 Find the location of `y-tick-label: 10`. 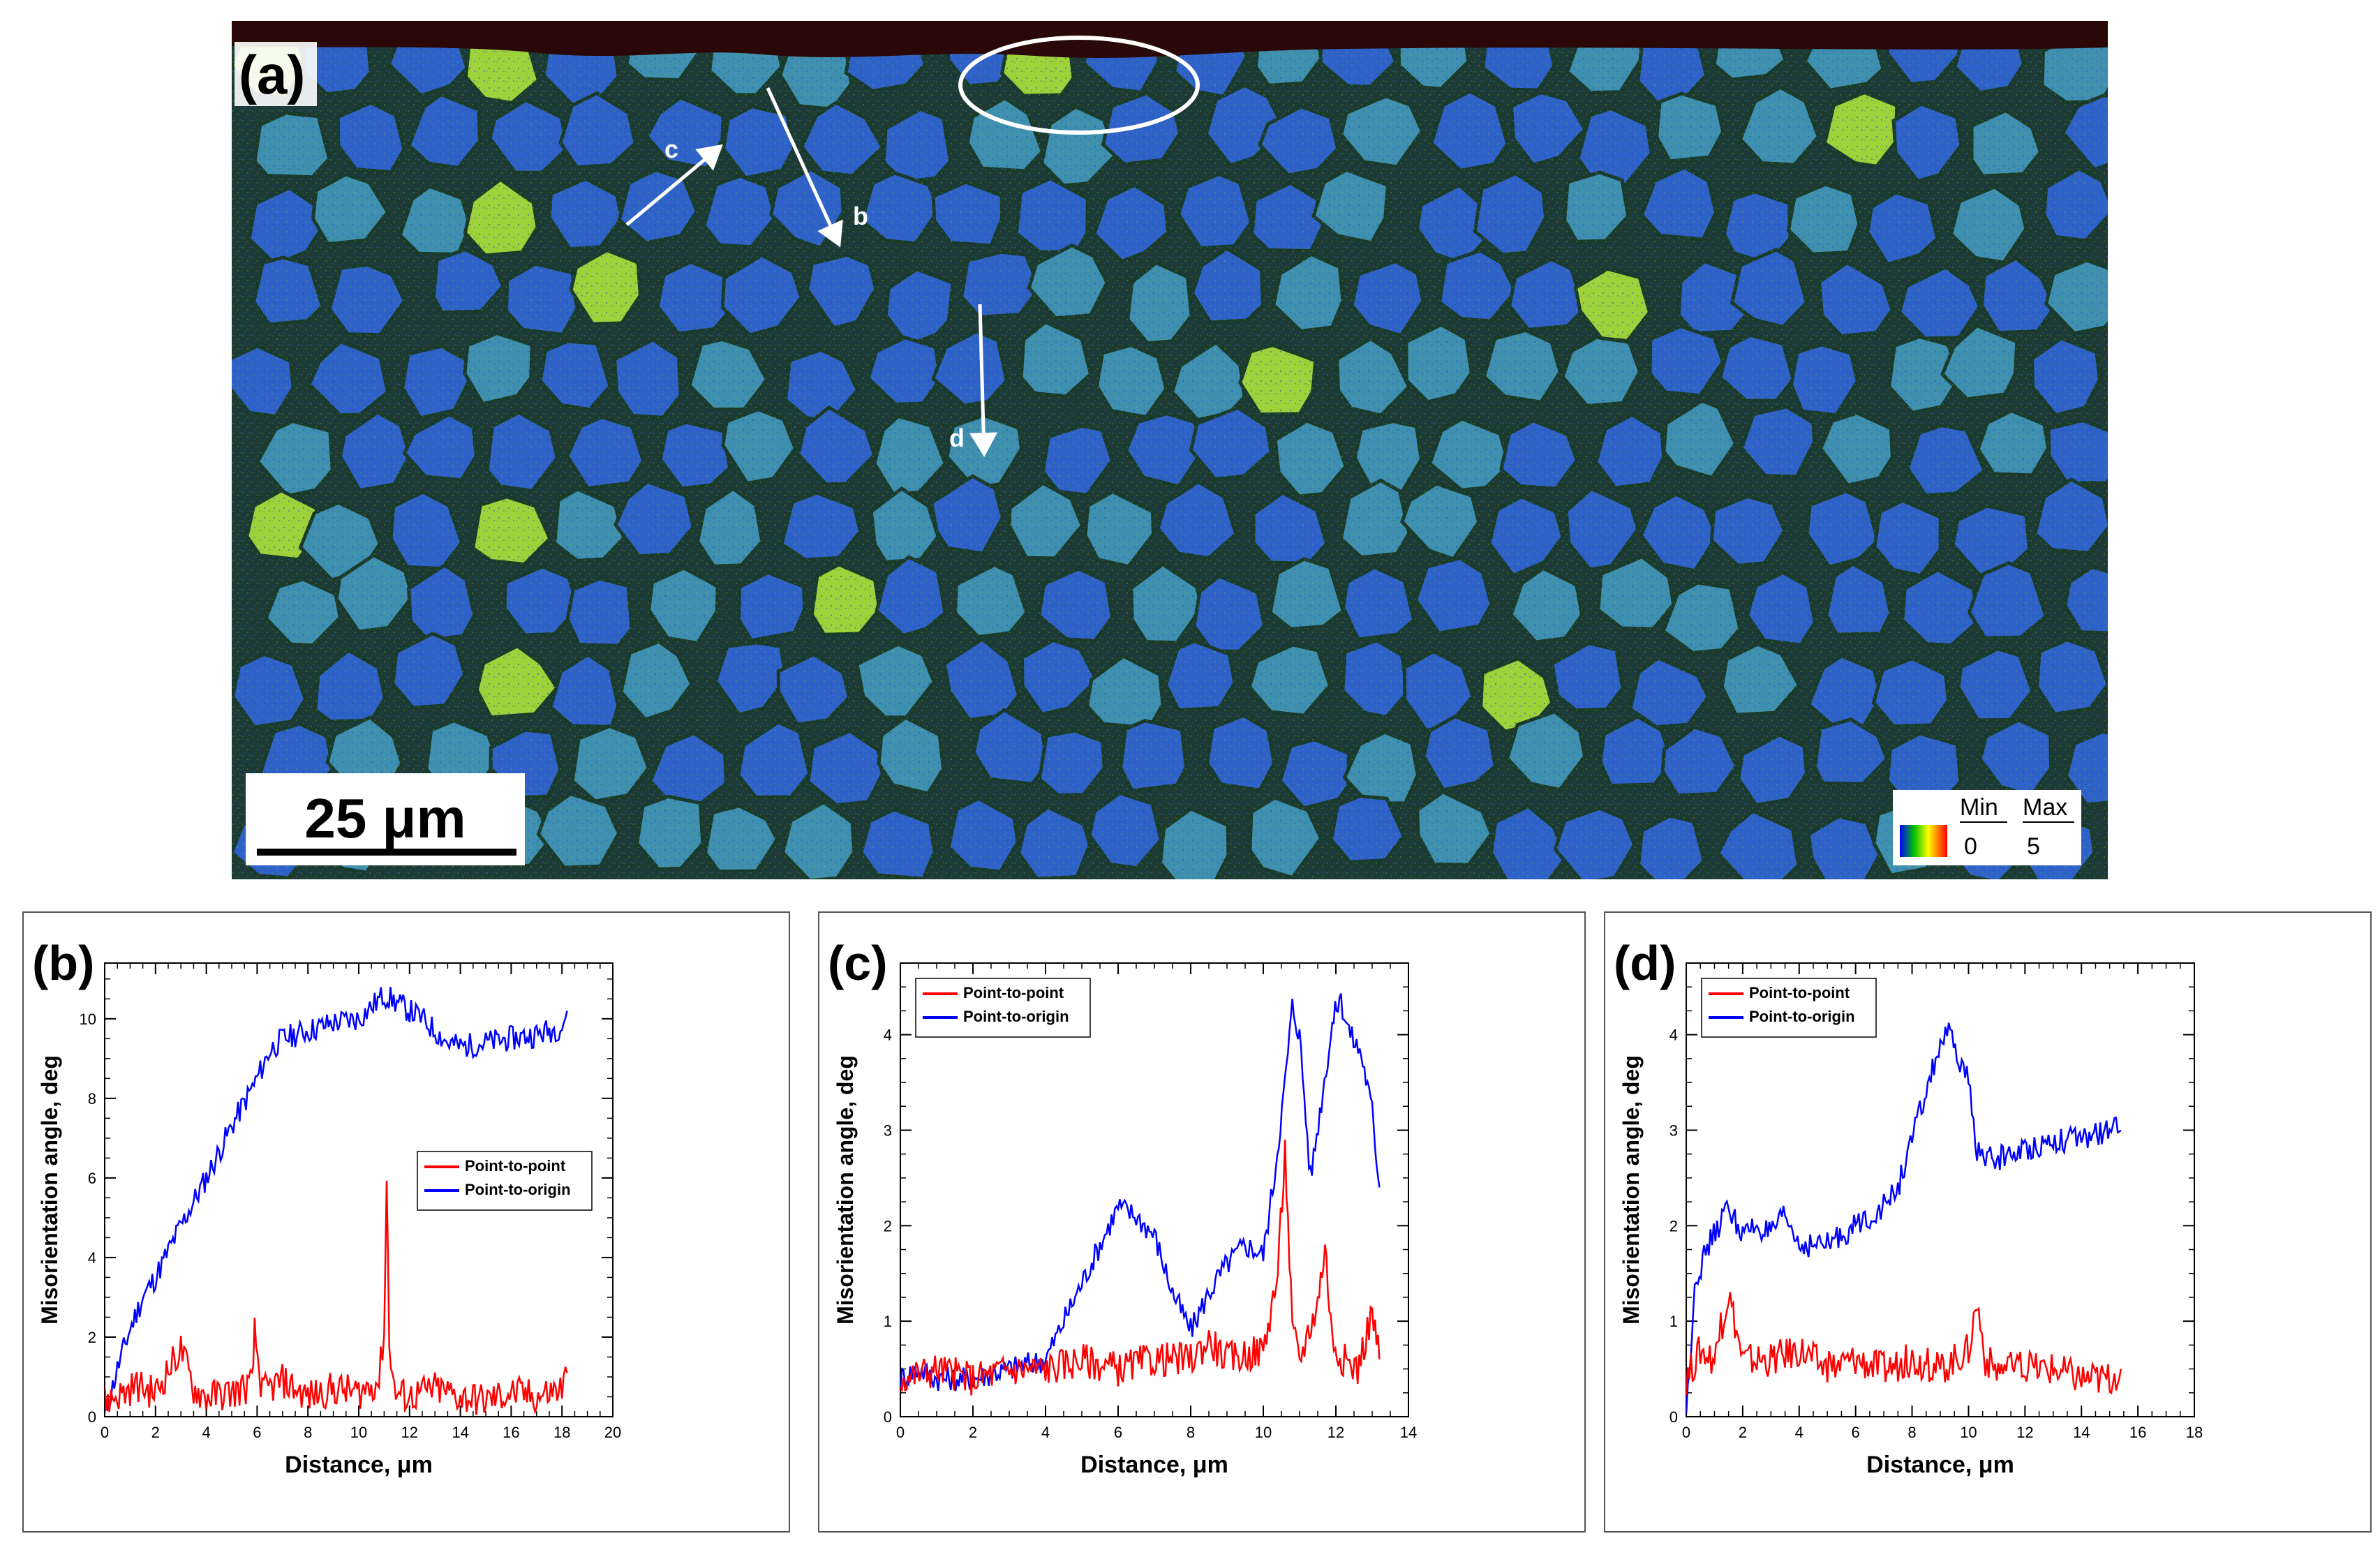

y-tick-label: 10 is located at coordinates (88, 1020).